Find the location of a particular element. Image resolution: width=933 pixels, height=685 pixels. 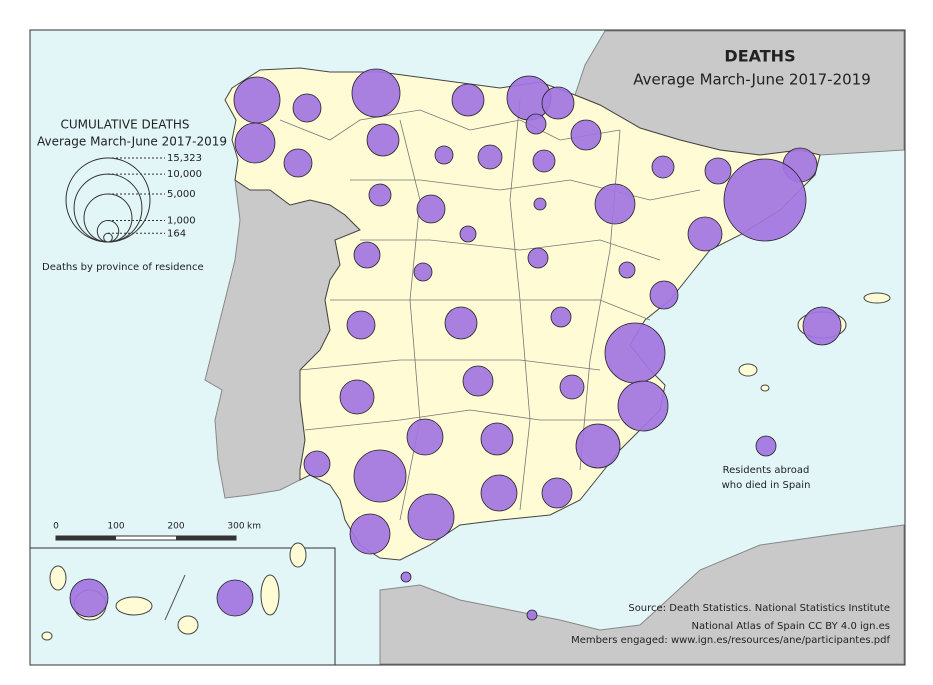

legend-subtitle: Average March-June 2017-2019 is located at coordinates (132, 142).